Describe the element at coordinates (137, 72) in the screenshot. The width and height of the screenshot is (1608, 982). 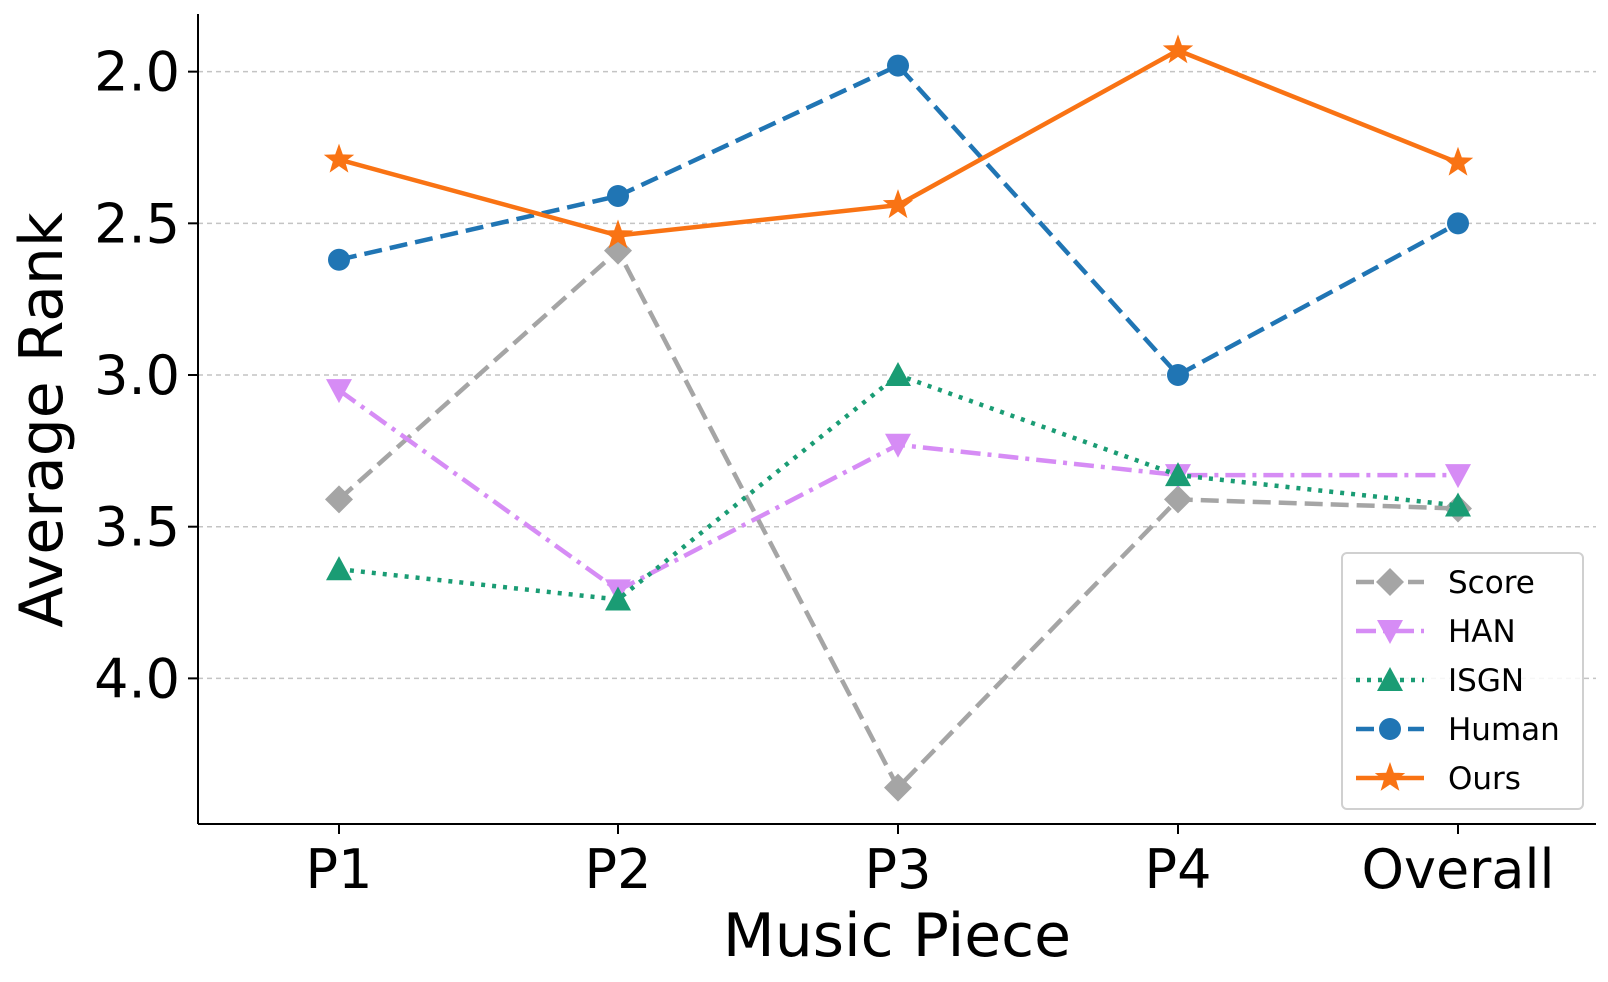
I see `y-tick-label: 2.0` at that location.